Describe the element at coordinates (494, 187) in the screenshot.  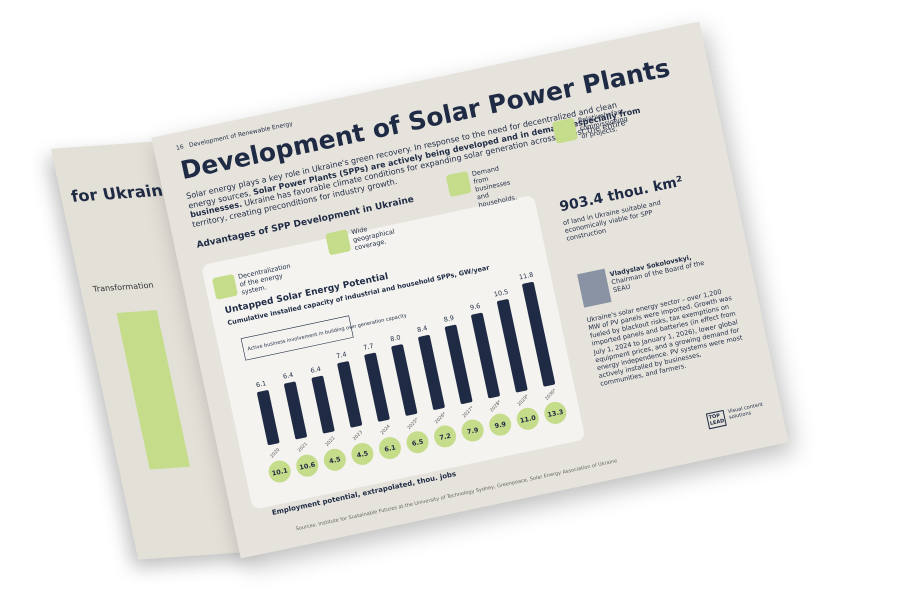
I see `advantage-text: Demand from businesses and households.` at that location.